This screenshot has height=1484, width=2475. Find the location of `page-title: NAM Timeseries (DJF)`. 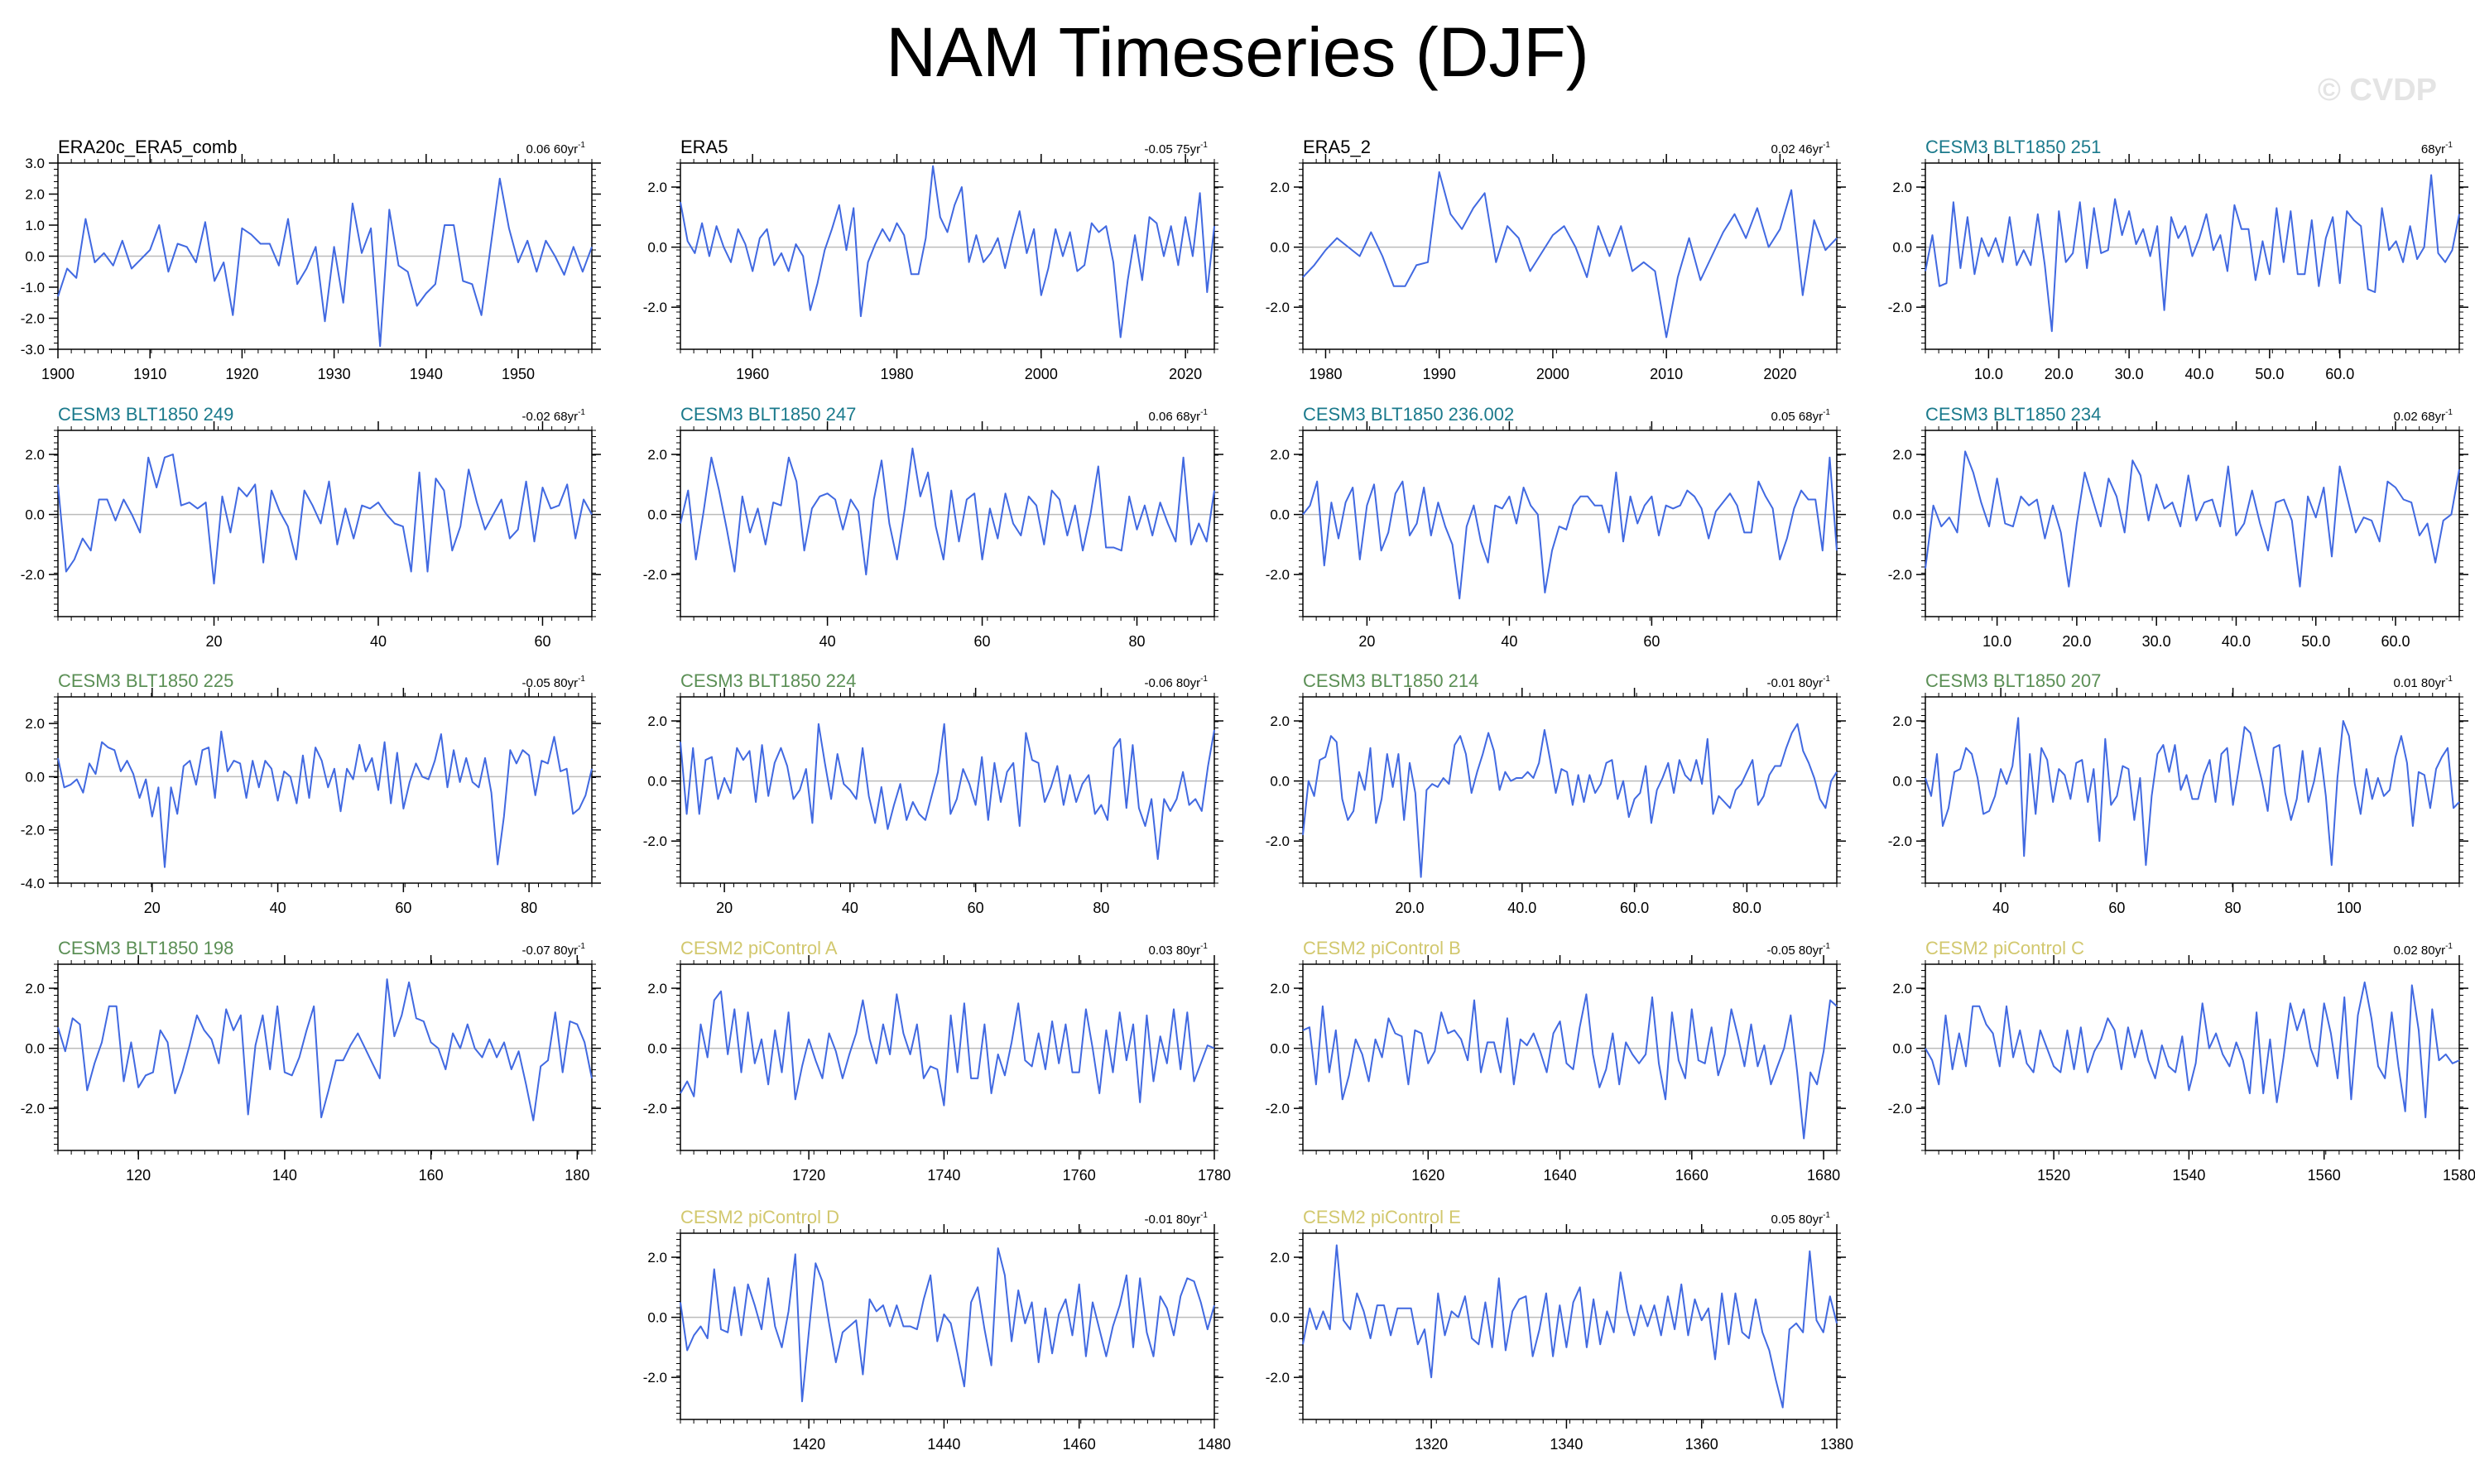

page-title: NAM Timeseries (DJF) is located at coordinates (1237, 52).